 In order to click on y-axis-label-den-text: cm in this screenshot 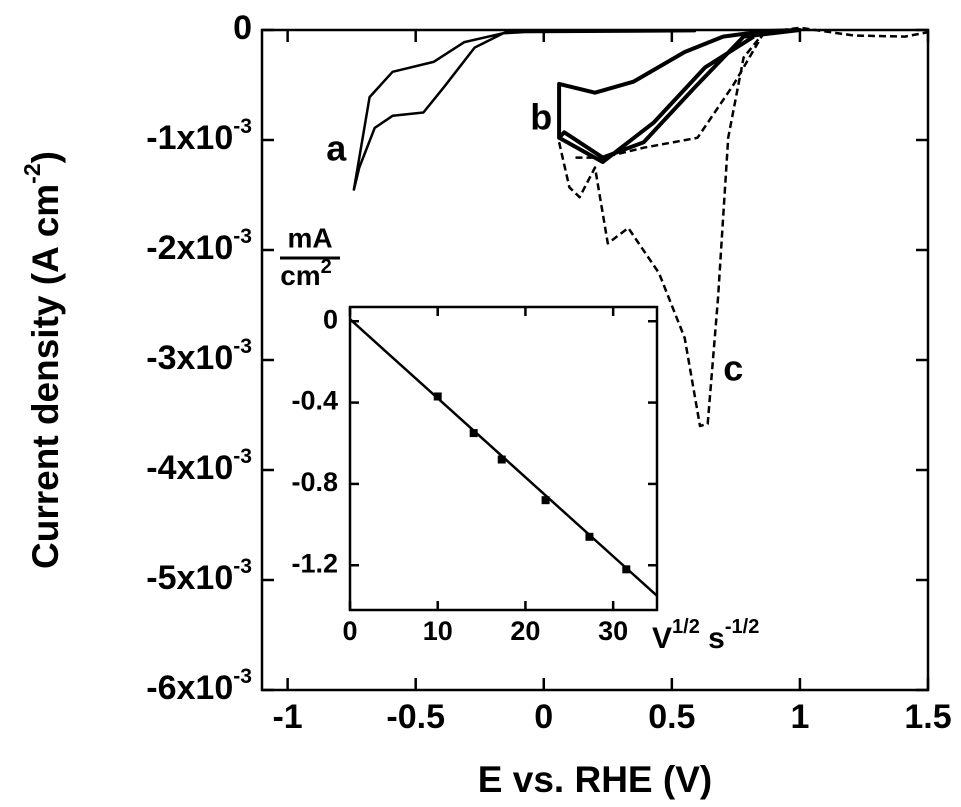, I will do `click(300, 275)`.